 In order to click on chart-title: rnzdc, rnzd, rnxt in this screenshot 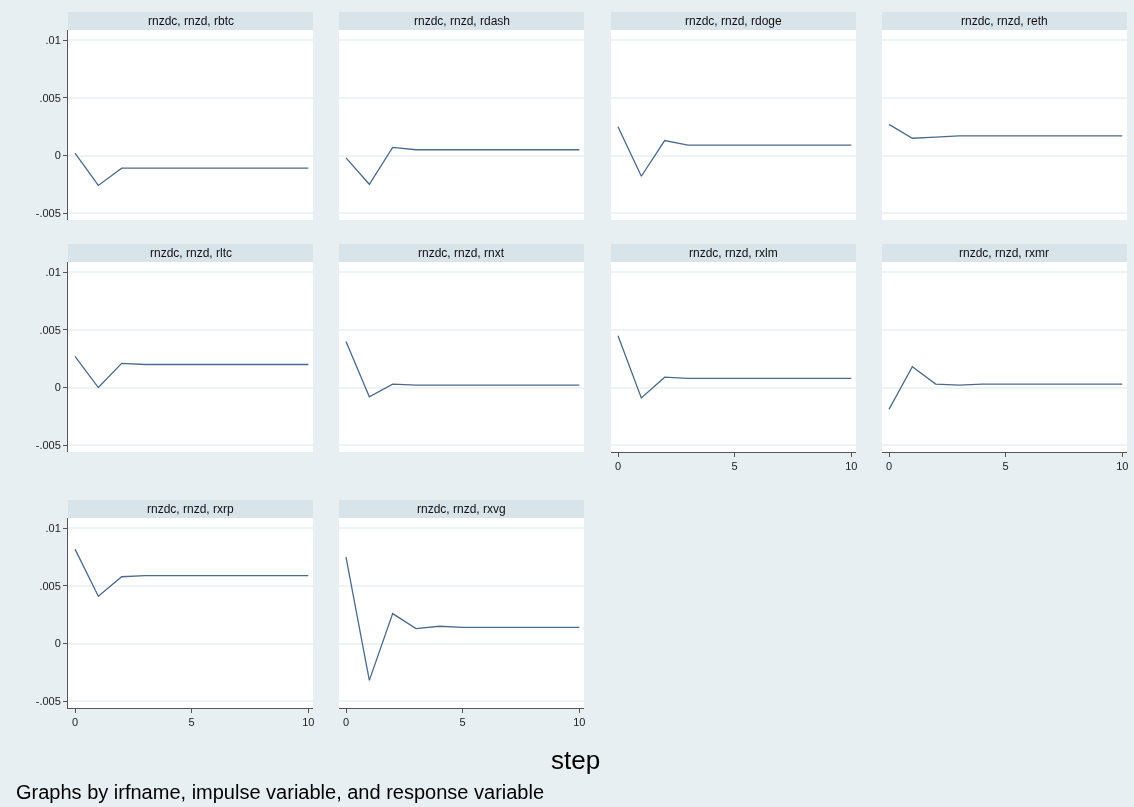, I will do `click(461, 253)`.